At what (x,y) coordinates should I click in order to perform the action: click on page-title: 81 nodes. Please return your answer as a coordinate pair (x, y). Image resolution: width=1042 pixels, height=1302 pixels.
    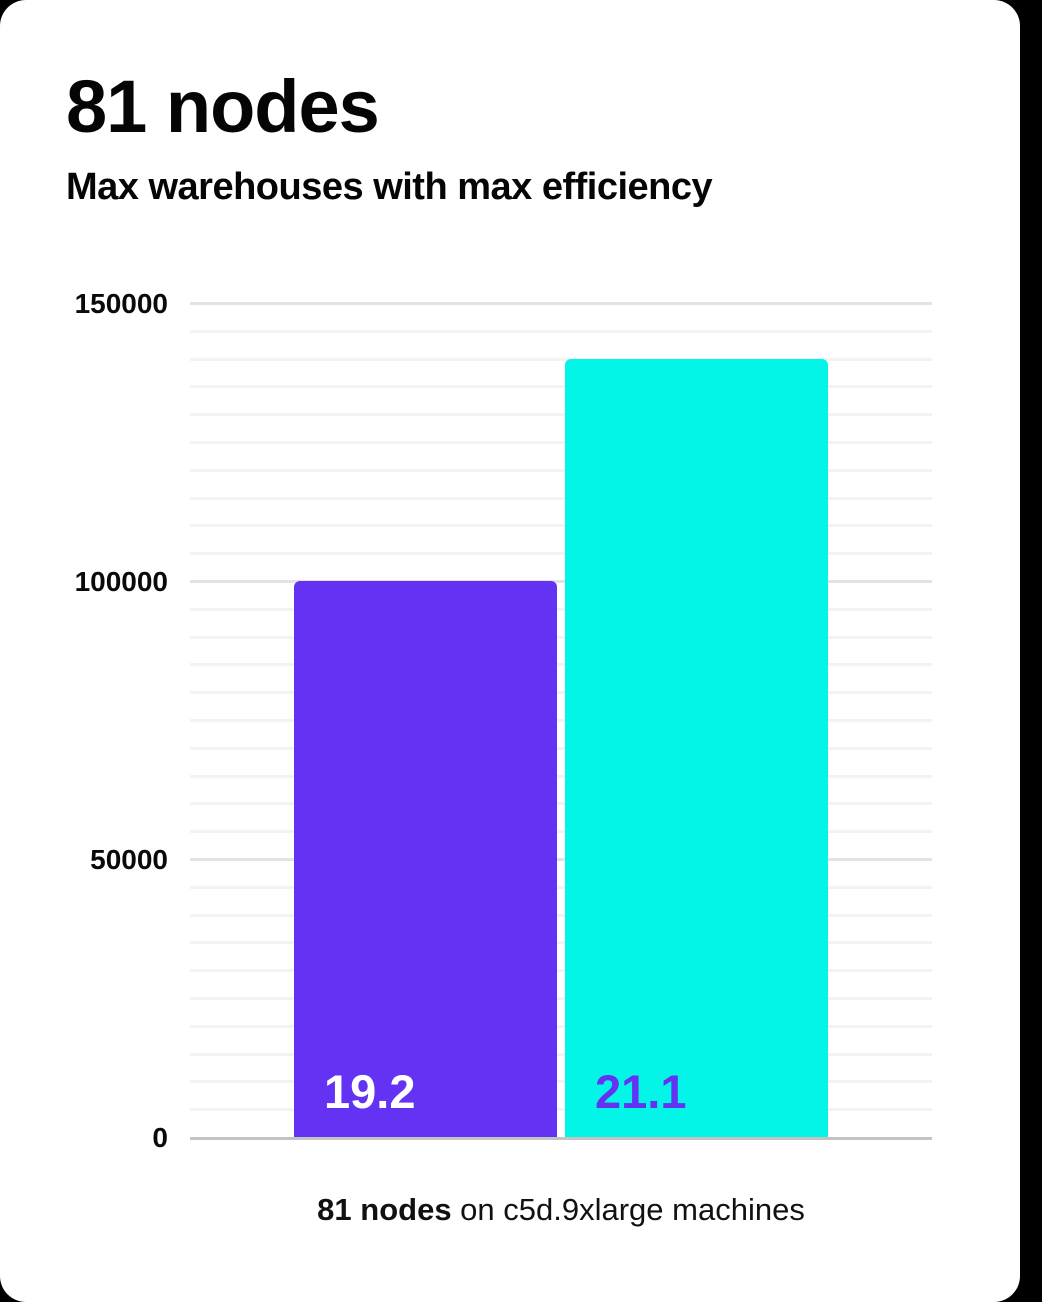
    Looking at the image, I should click on (223, 106).